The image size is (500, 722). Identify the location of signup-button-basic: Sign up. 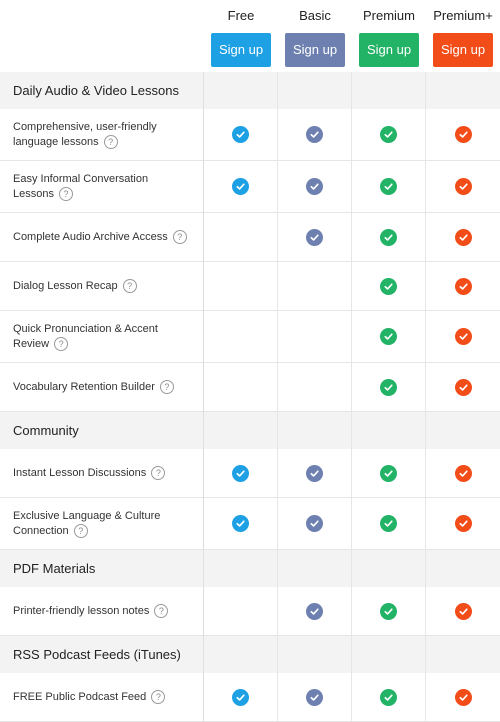
(315, 50).